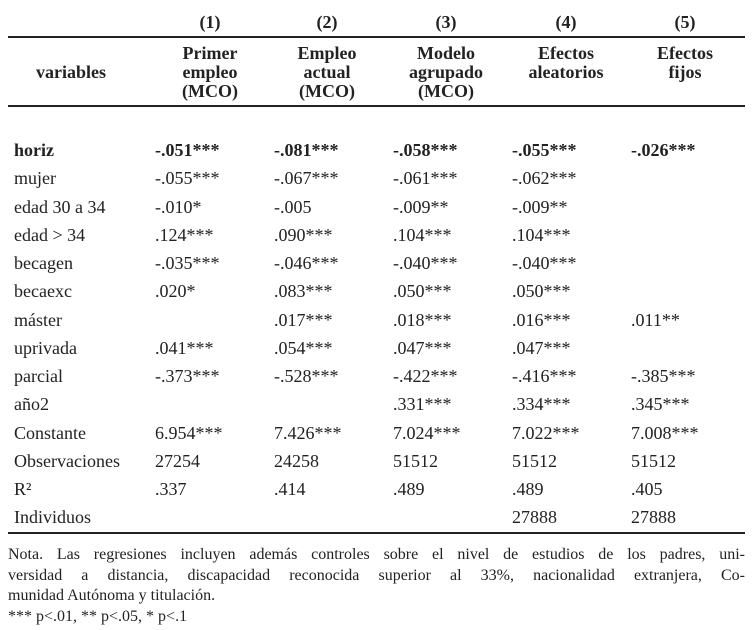 The height and width of the screenshot is (630, 753). Describe the element at coordinates (685, 72) in the screenshot. I see `column-title: fijos` at that location.